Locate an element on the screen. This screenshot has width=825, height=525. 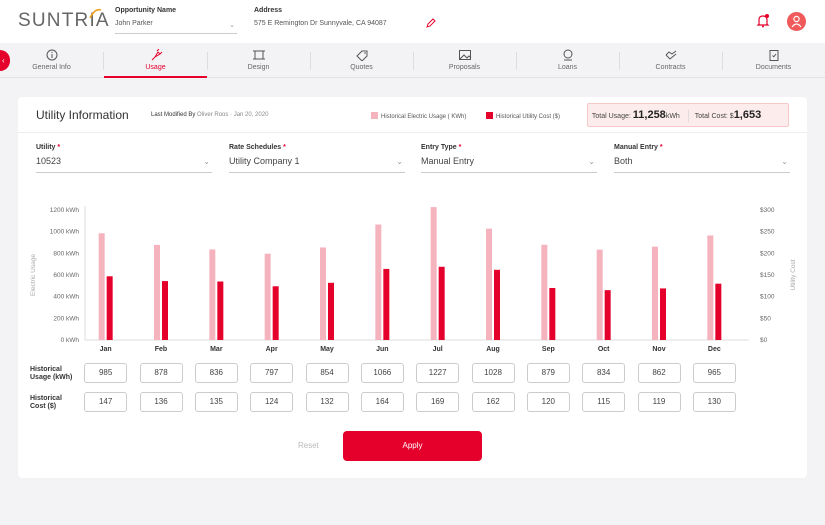
x-tick-label: Jan is located at coordinates (106, 349).